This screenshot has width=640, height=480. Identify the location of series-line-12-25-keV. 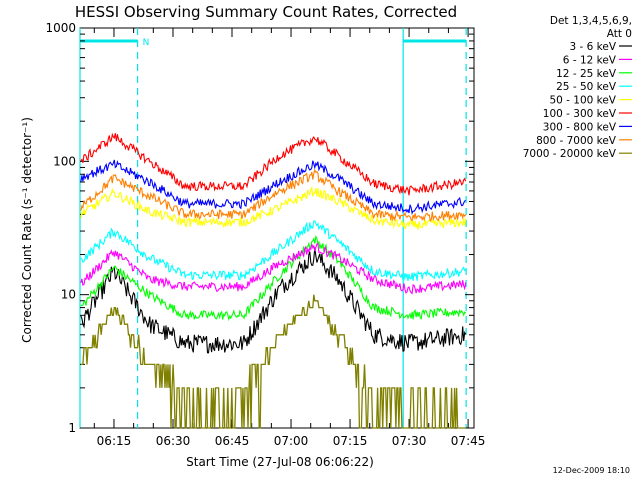
(273, 278).